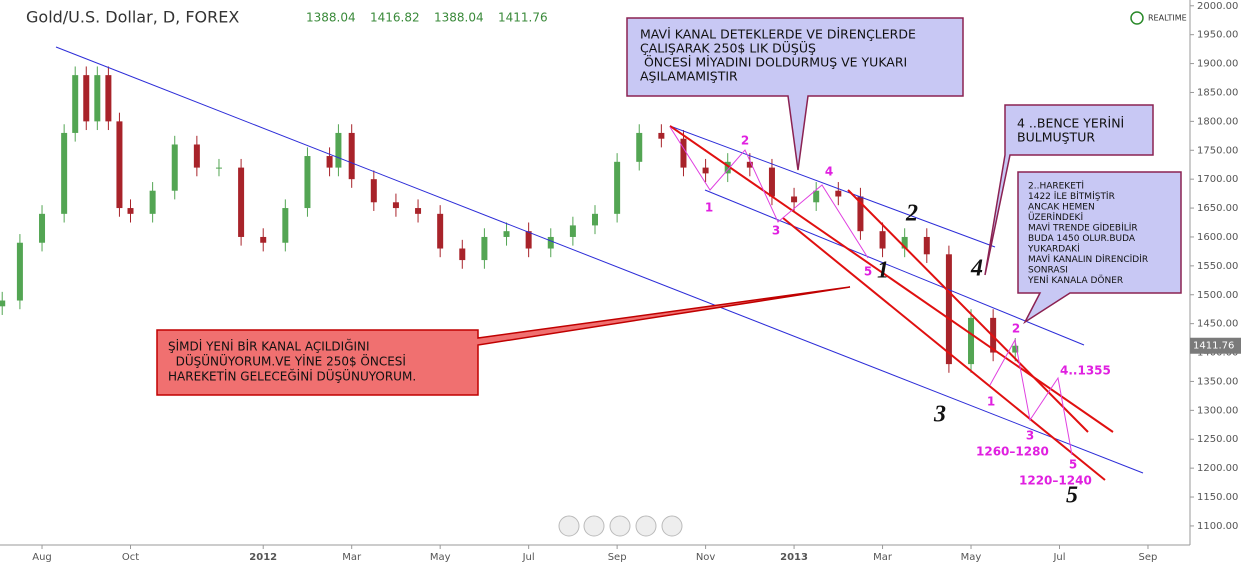 The height and width of the screenshot is (565, 1241). I want to click on y-tick-label: 1650.00, so click(1217, 208).